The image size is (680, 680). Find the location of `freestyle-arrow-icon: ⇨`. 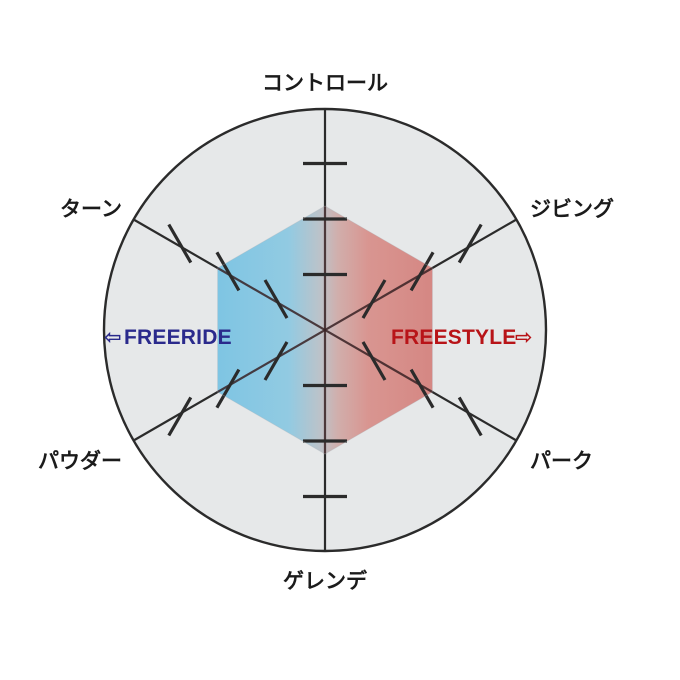

freestyle-arrow-icon: ⇨ is located at coordinates (524, 337).